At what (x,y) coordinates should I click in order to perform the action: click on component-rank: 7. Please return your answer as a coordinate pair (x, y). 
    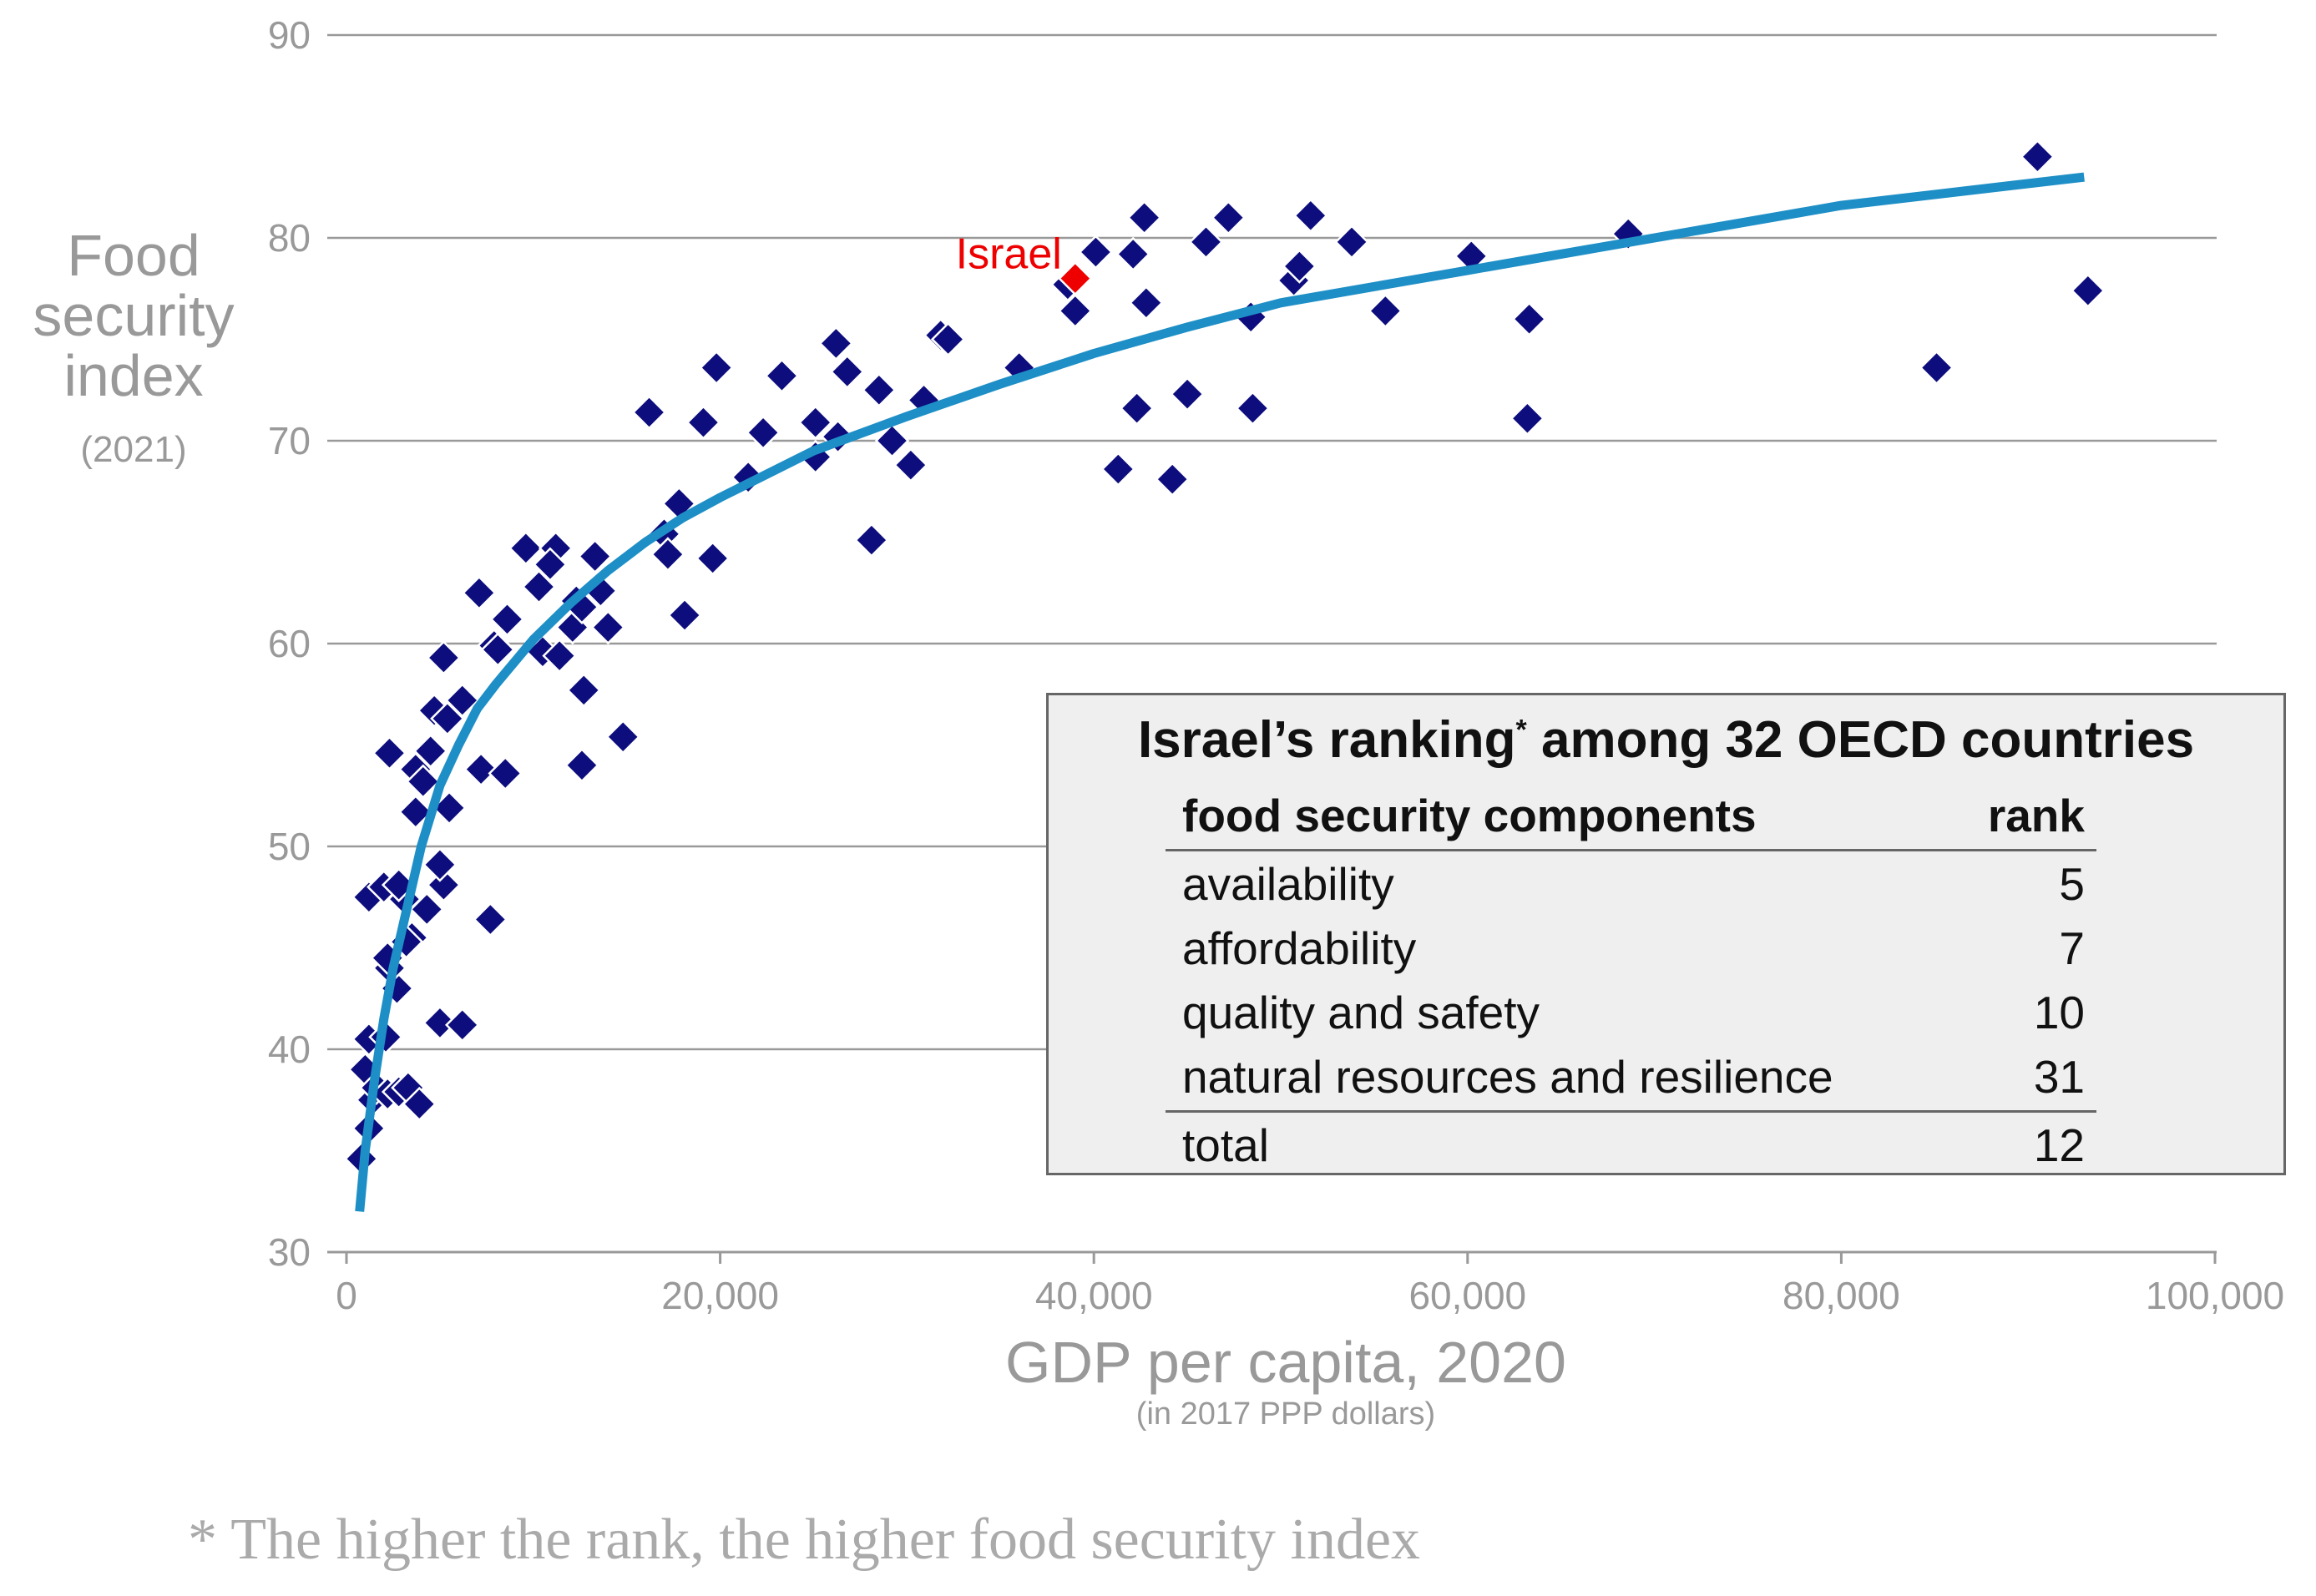
    Looking at the image, I should click on (2072, 948).